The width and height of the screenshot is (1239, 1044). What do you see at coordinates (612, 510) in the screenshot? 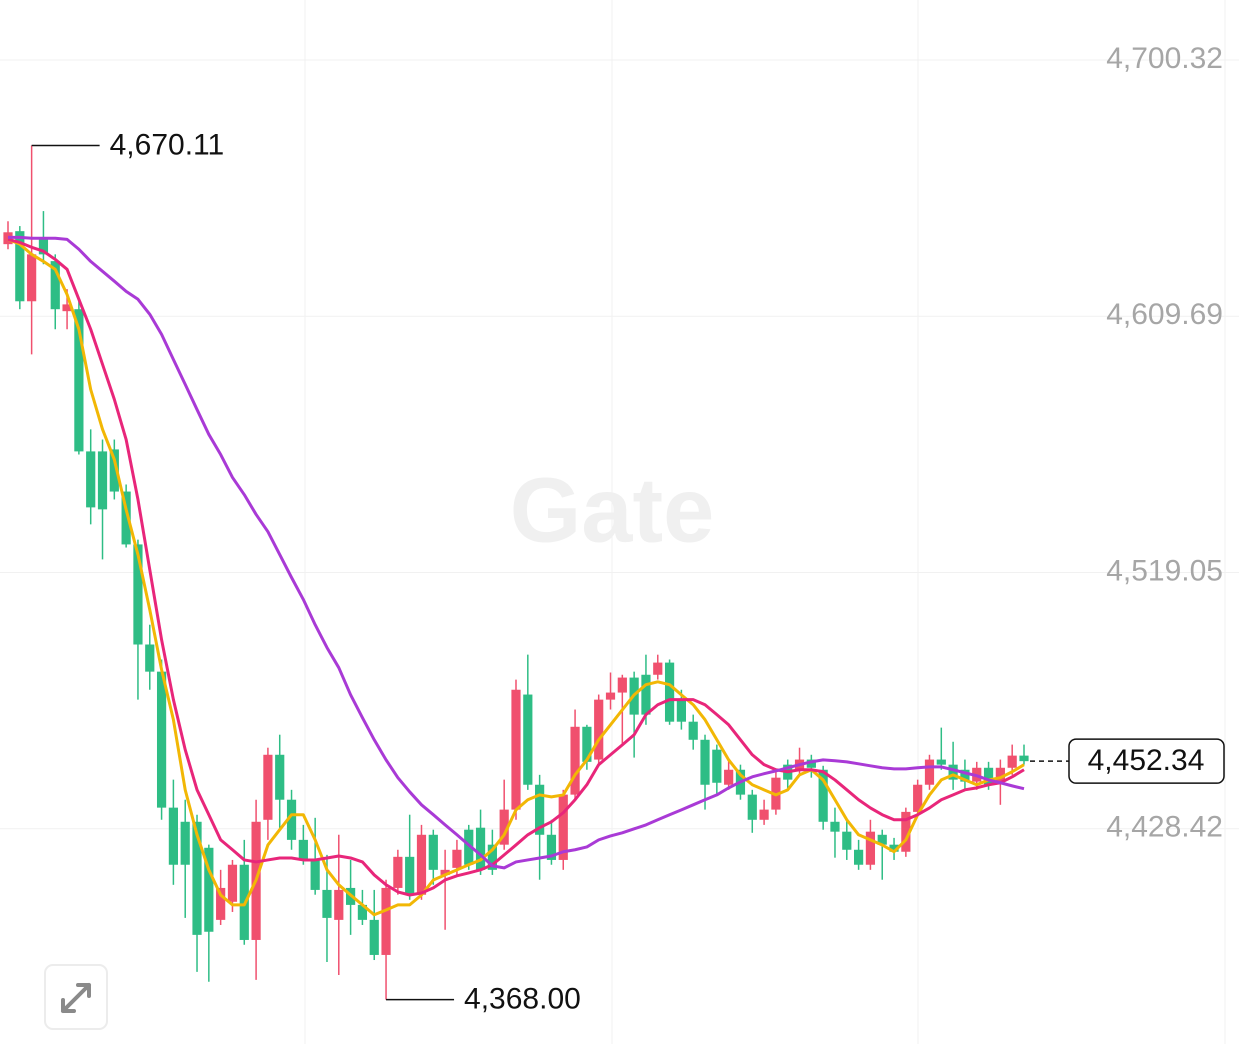
I see `watermark: Gate` at bounding box center [612, 510].